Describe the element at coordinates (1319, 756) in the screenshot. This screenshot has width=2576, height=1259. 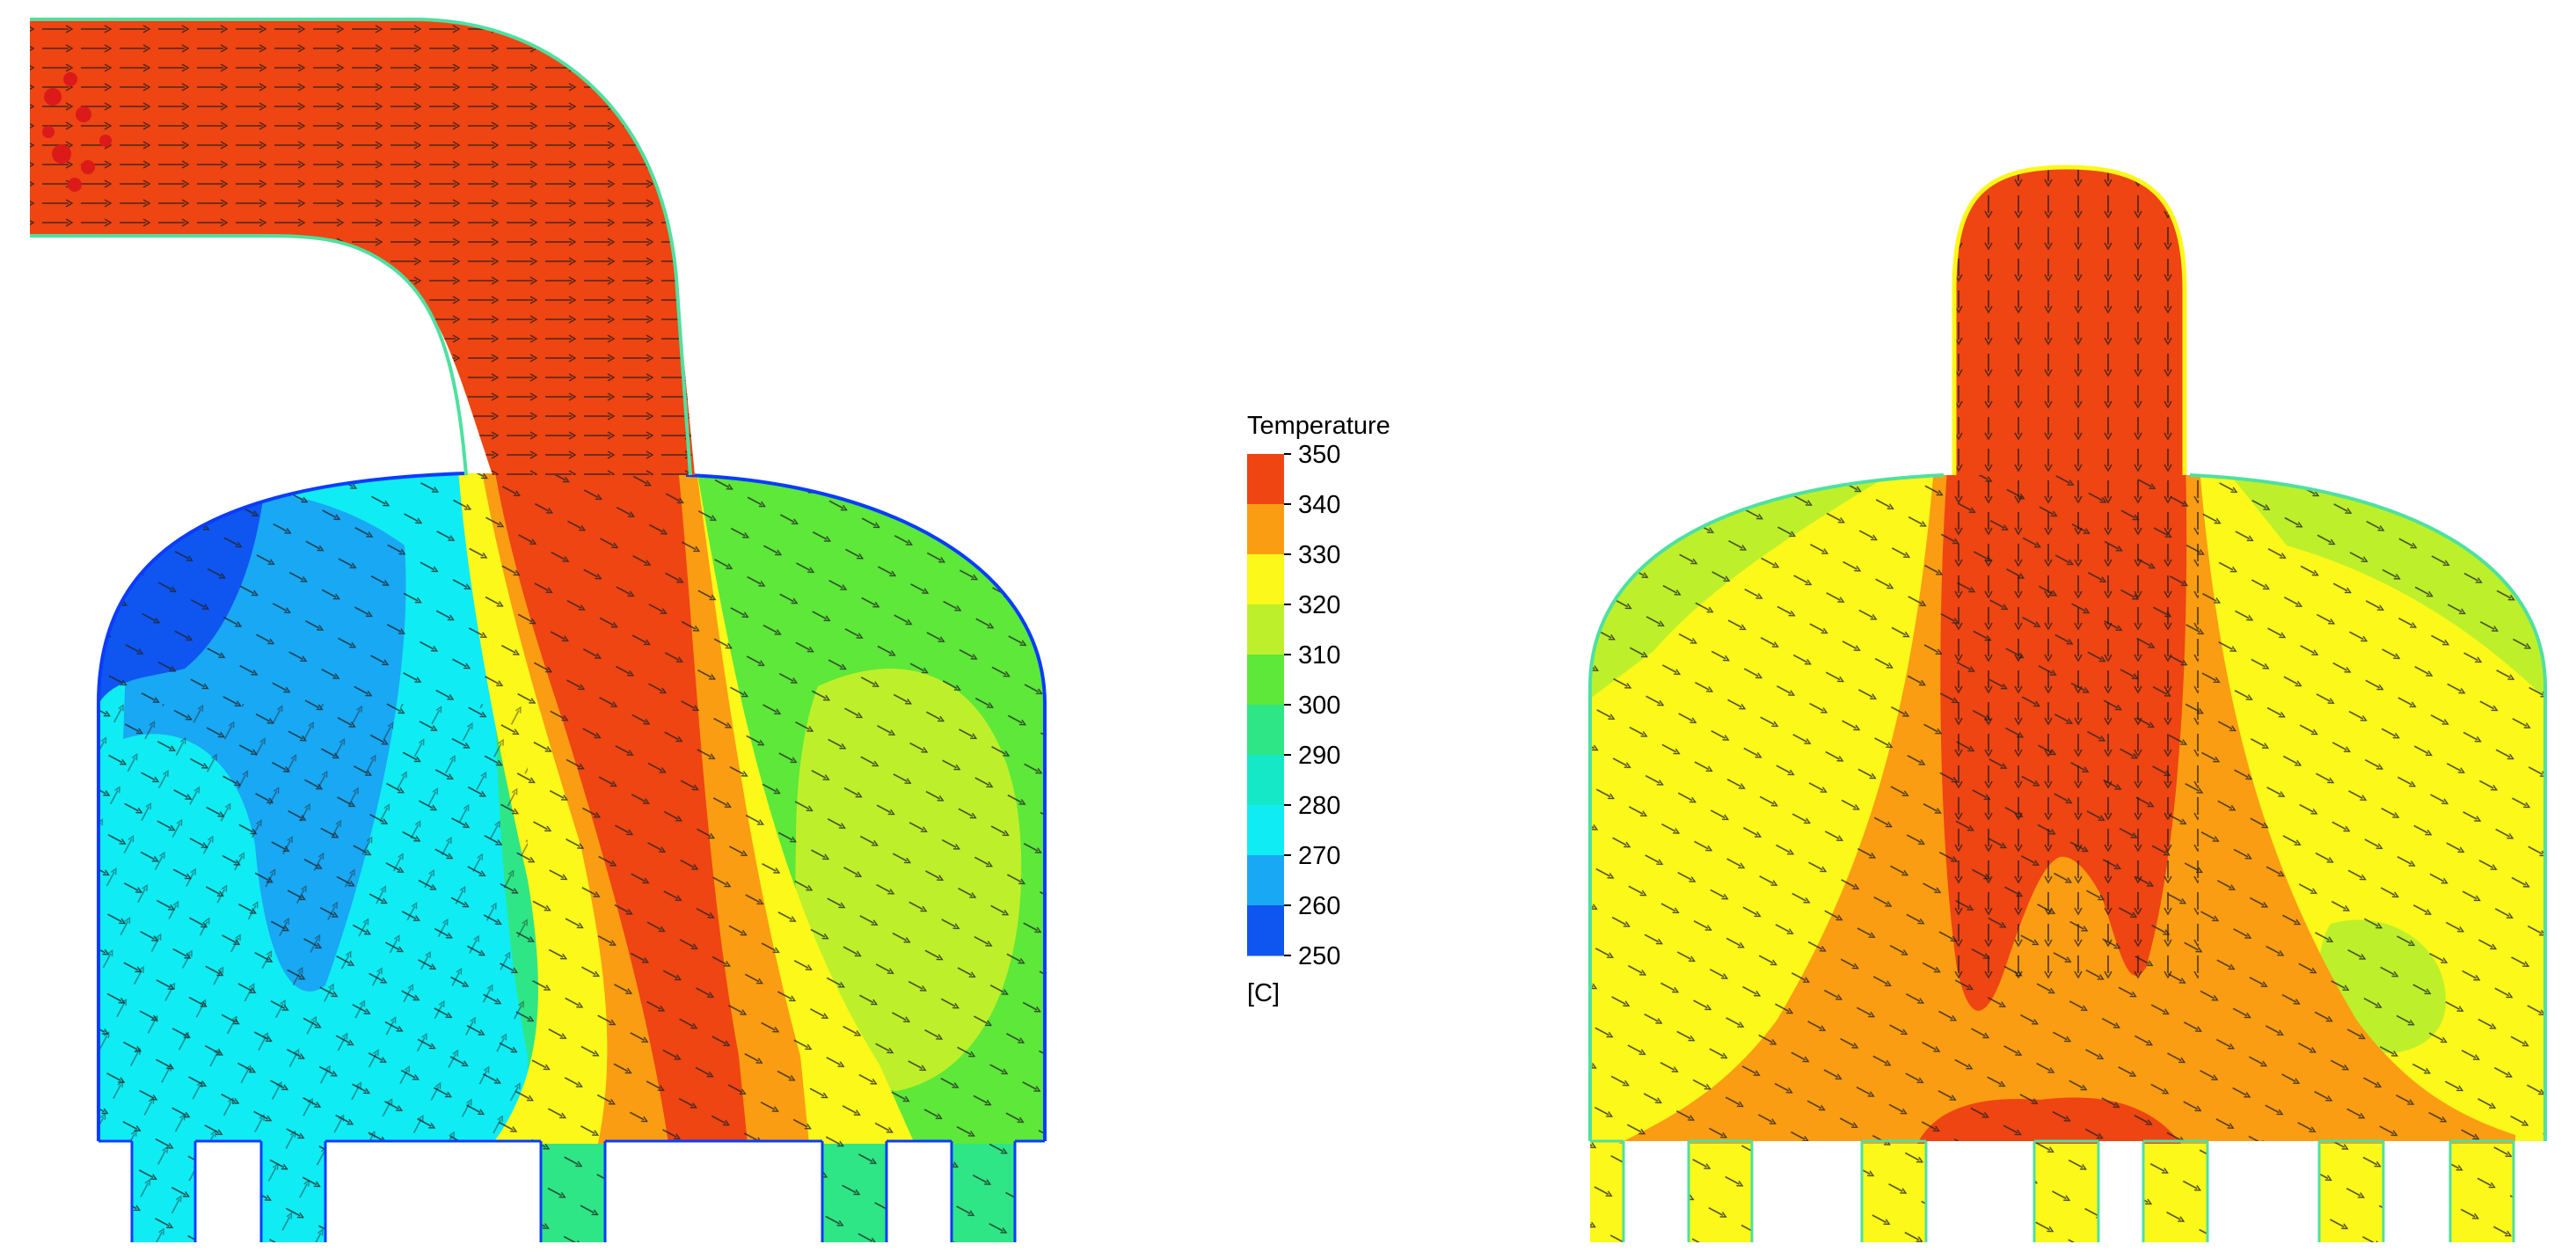
I see `legend-tick-label: 290` at that location.